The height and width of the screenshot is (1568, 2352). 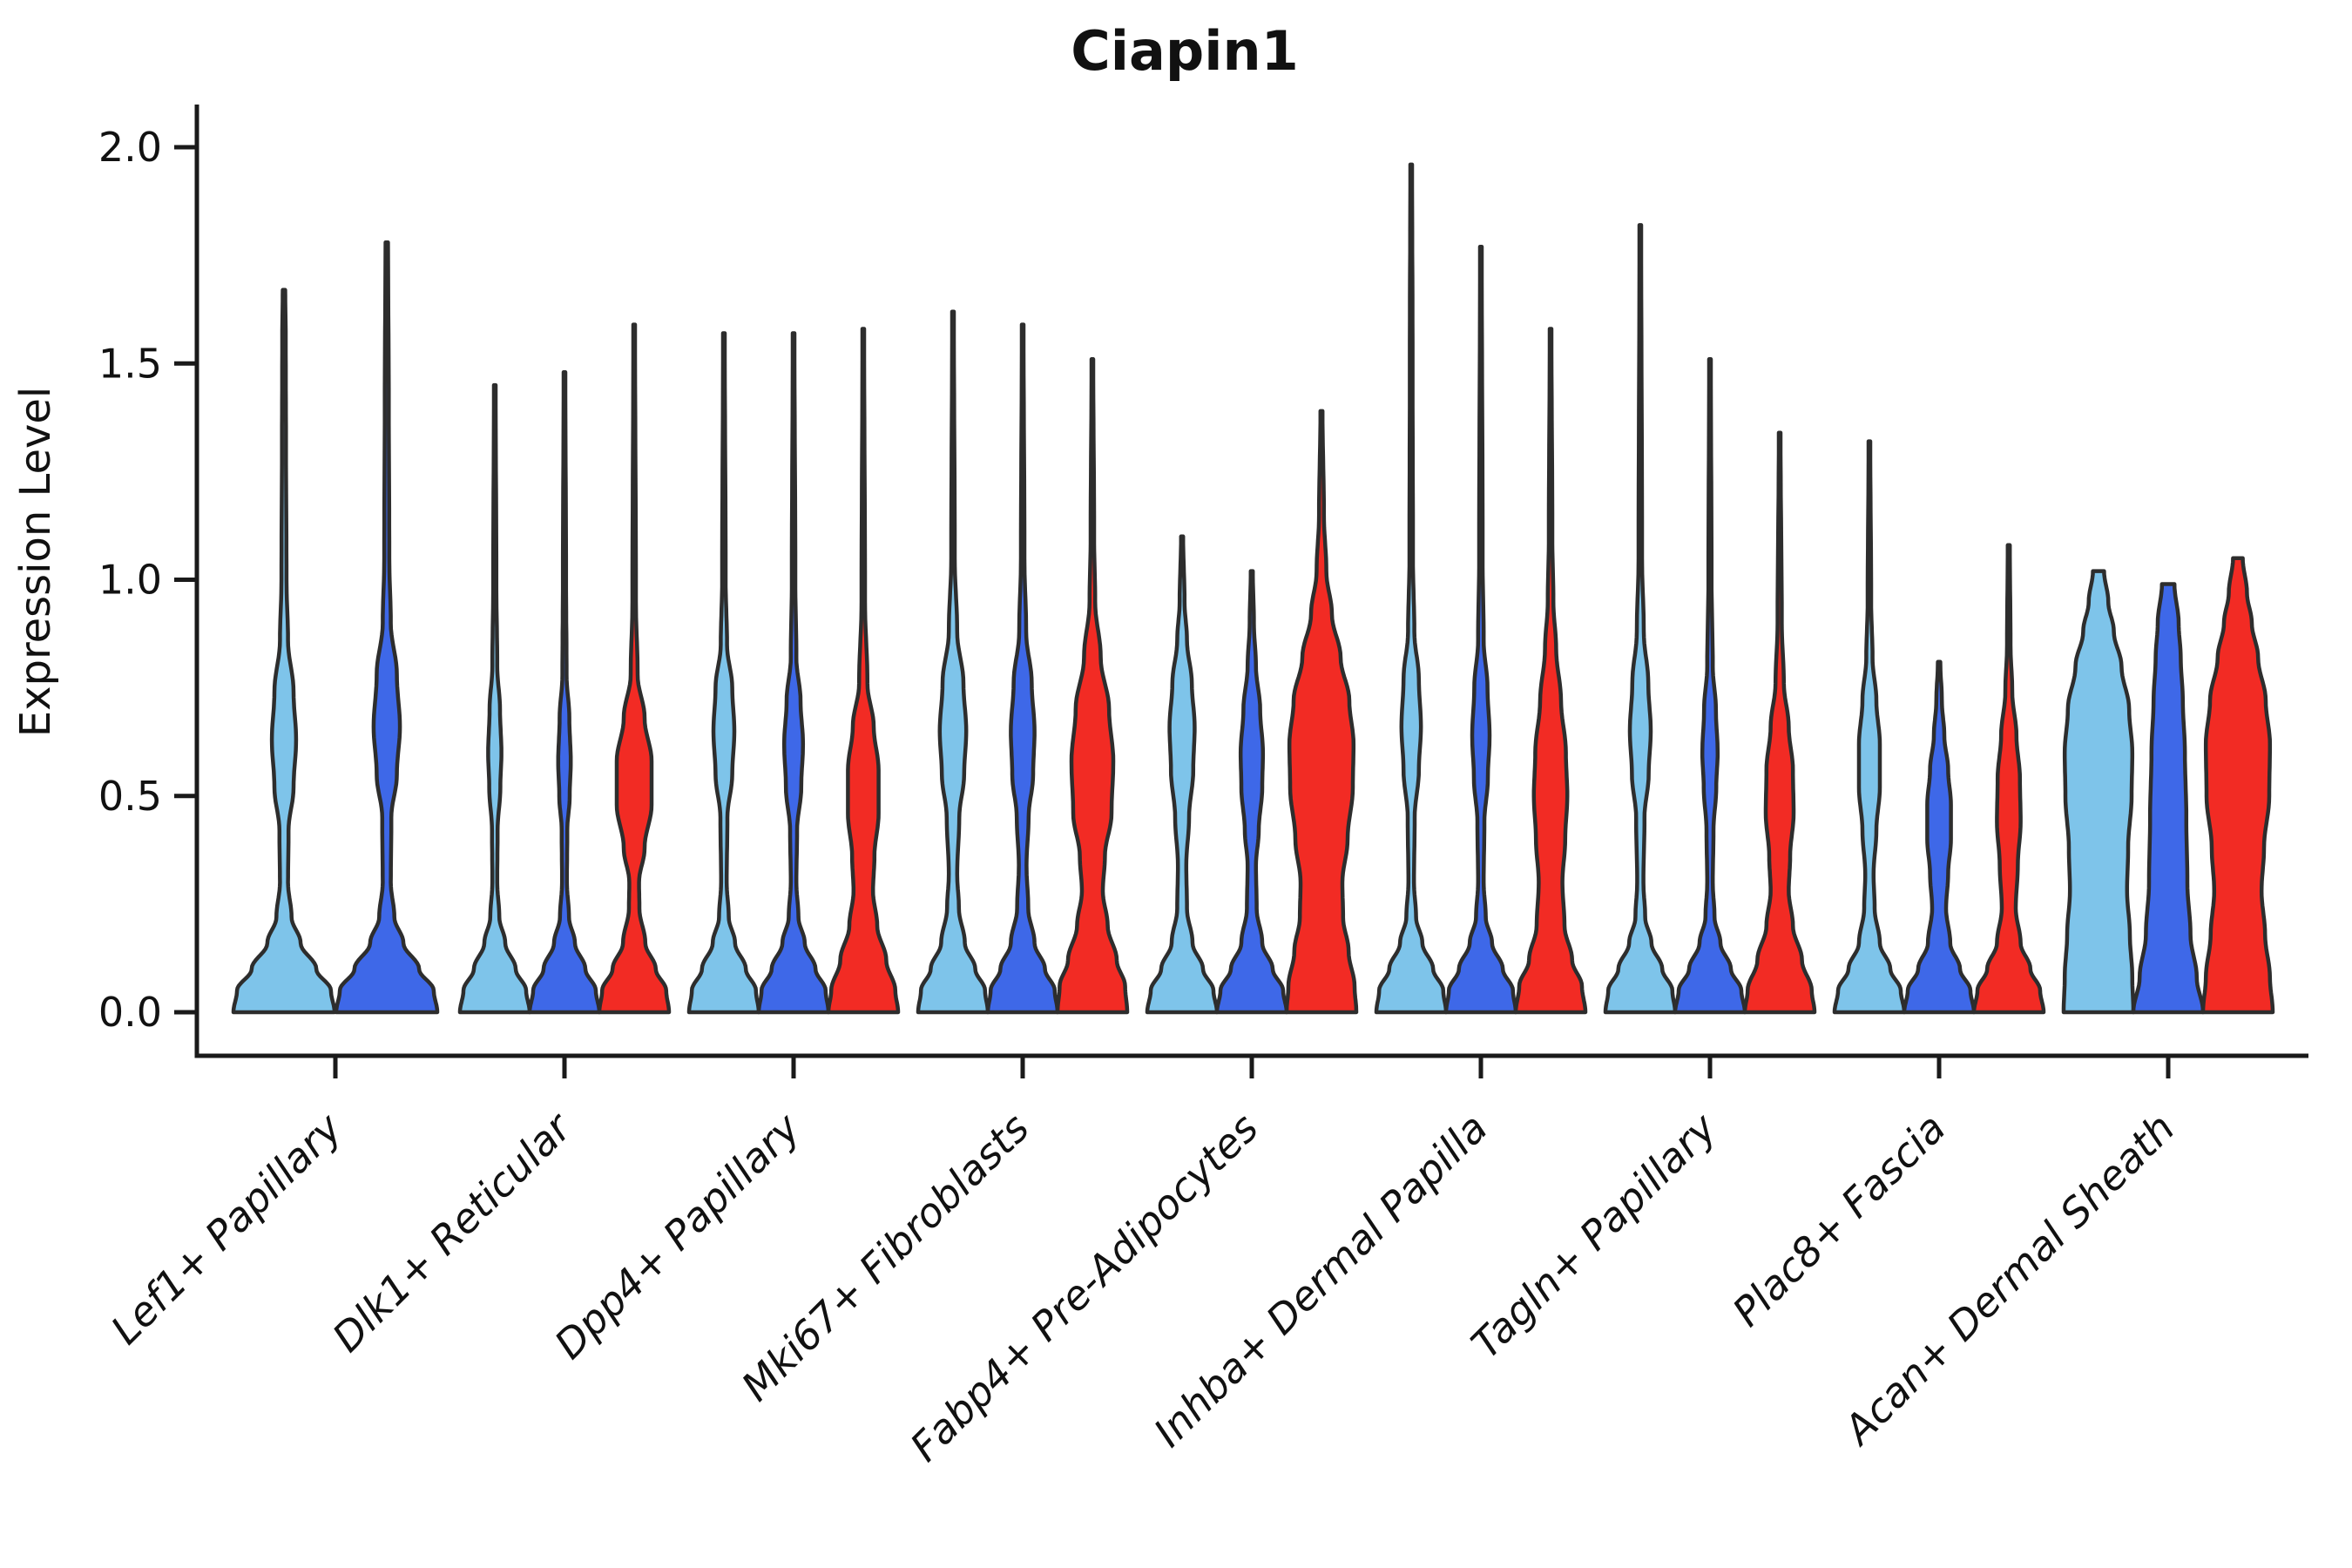 What do you see at coordinates (35, 562) in the screenshot?
I see `y-axis-label: Expression Level` at bounding box center [35, 562].